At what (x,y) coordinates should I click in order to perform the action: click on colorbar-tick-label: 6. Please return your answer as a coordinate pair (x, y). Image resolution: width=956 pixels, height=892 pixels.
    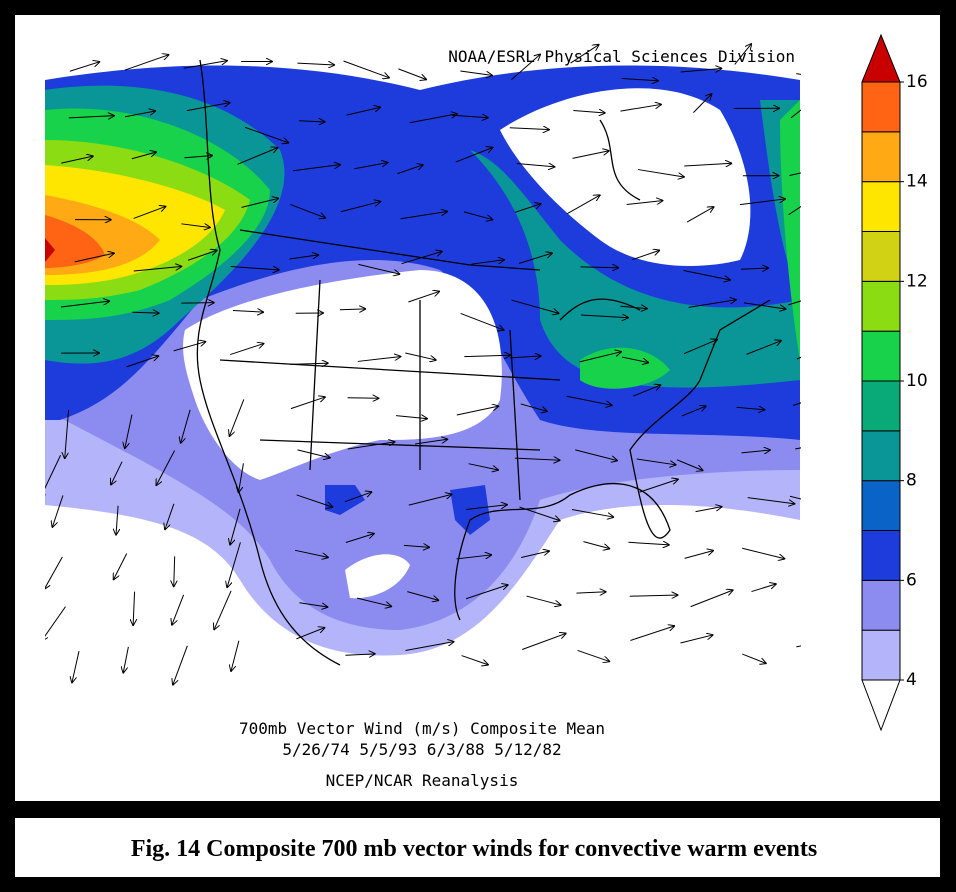
    Looking at the image, I should click on (911, 580).